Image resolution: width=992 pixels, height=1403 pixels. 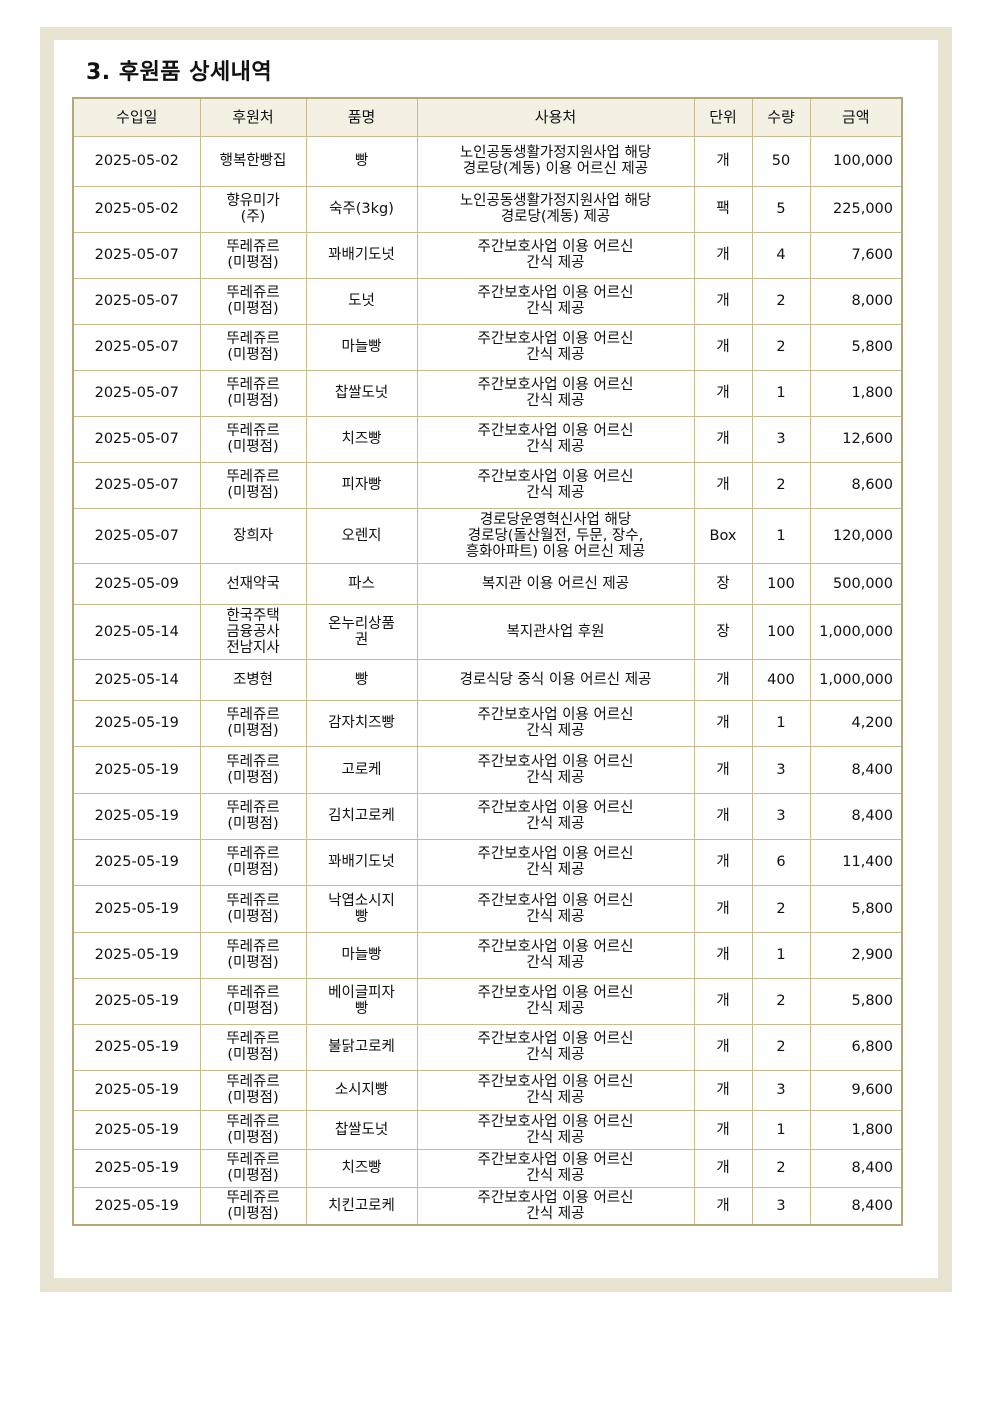 What do you see at coordinates (781, 117) in the screenshot?
I see `header-qty: 수량` at bounding box center [781, 117].